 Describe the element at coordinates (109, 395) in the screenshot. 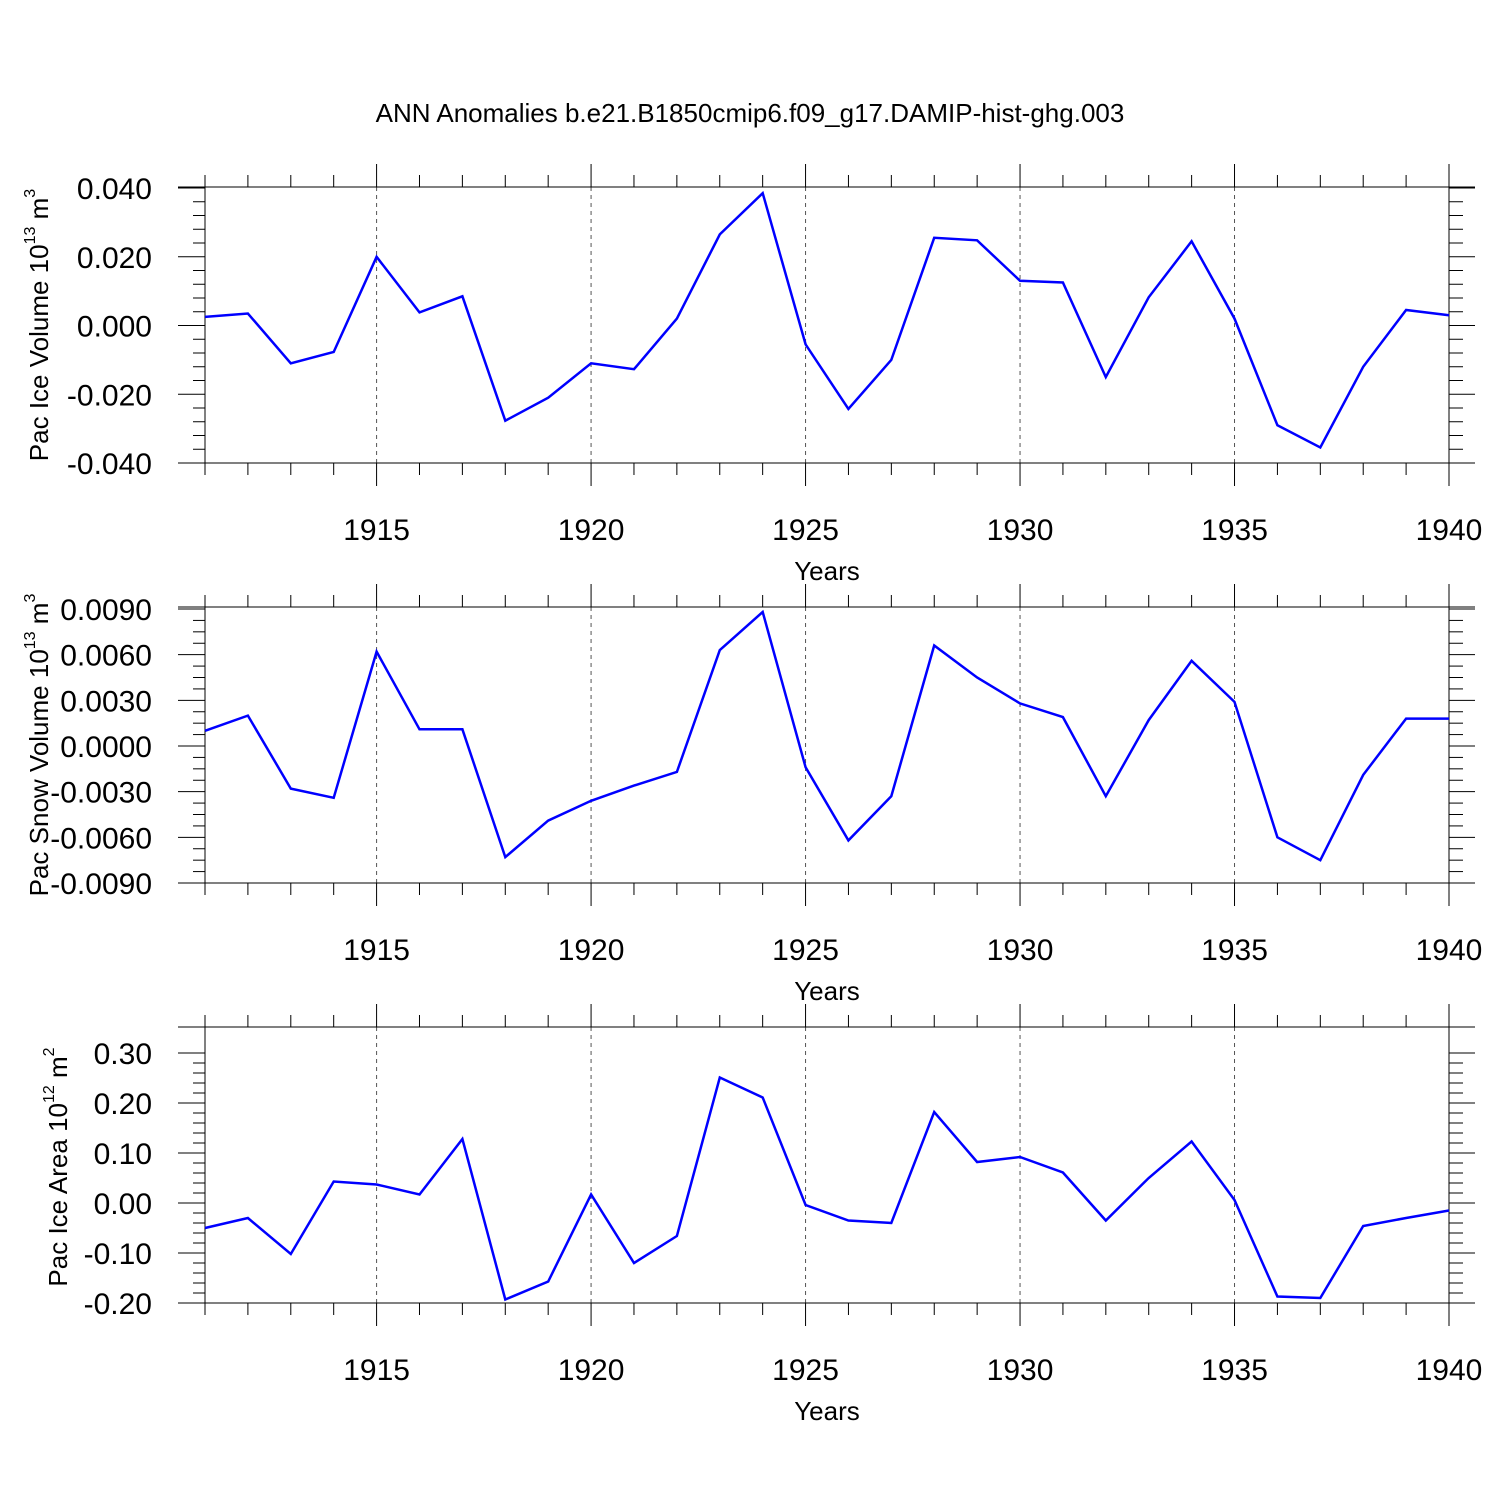

I see `y-tick-label: -0.020` at that location.